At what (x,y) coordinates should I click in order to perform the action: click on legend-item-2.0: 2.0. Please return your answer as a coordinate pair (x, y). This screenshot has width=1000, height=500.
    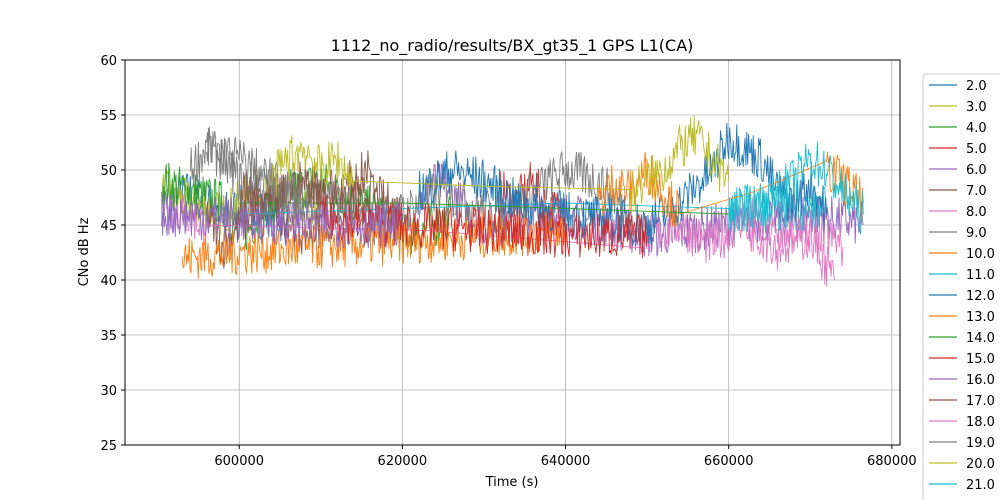
    Looking at the image, I should click on (958, 86).